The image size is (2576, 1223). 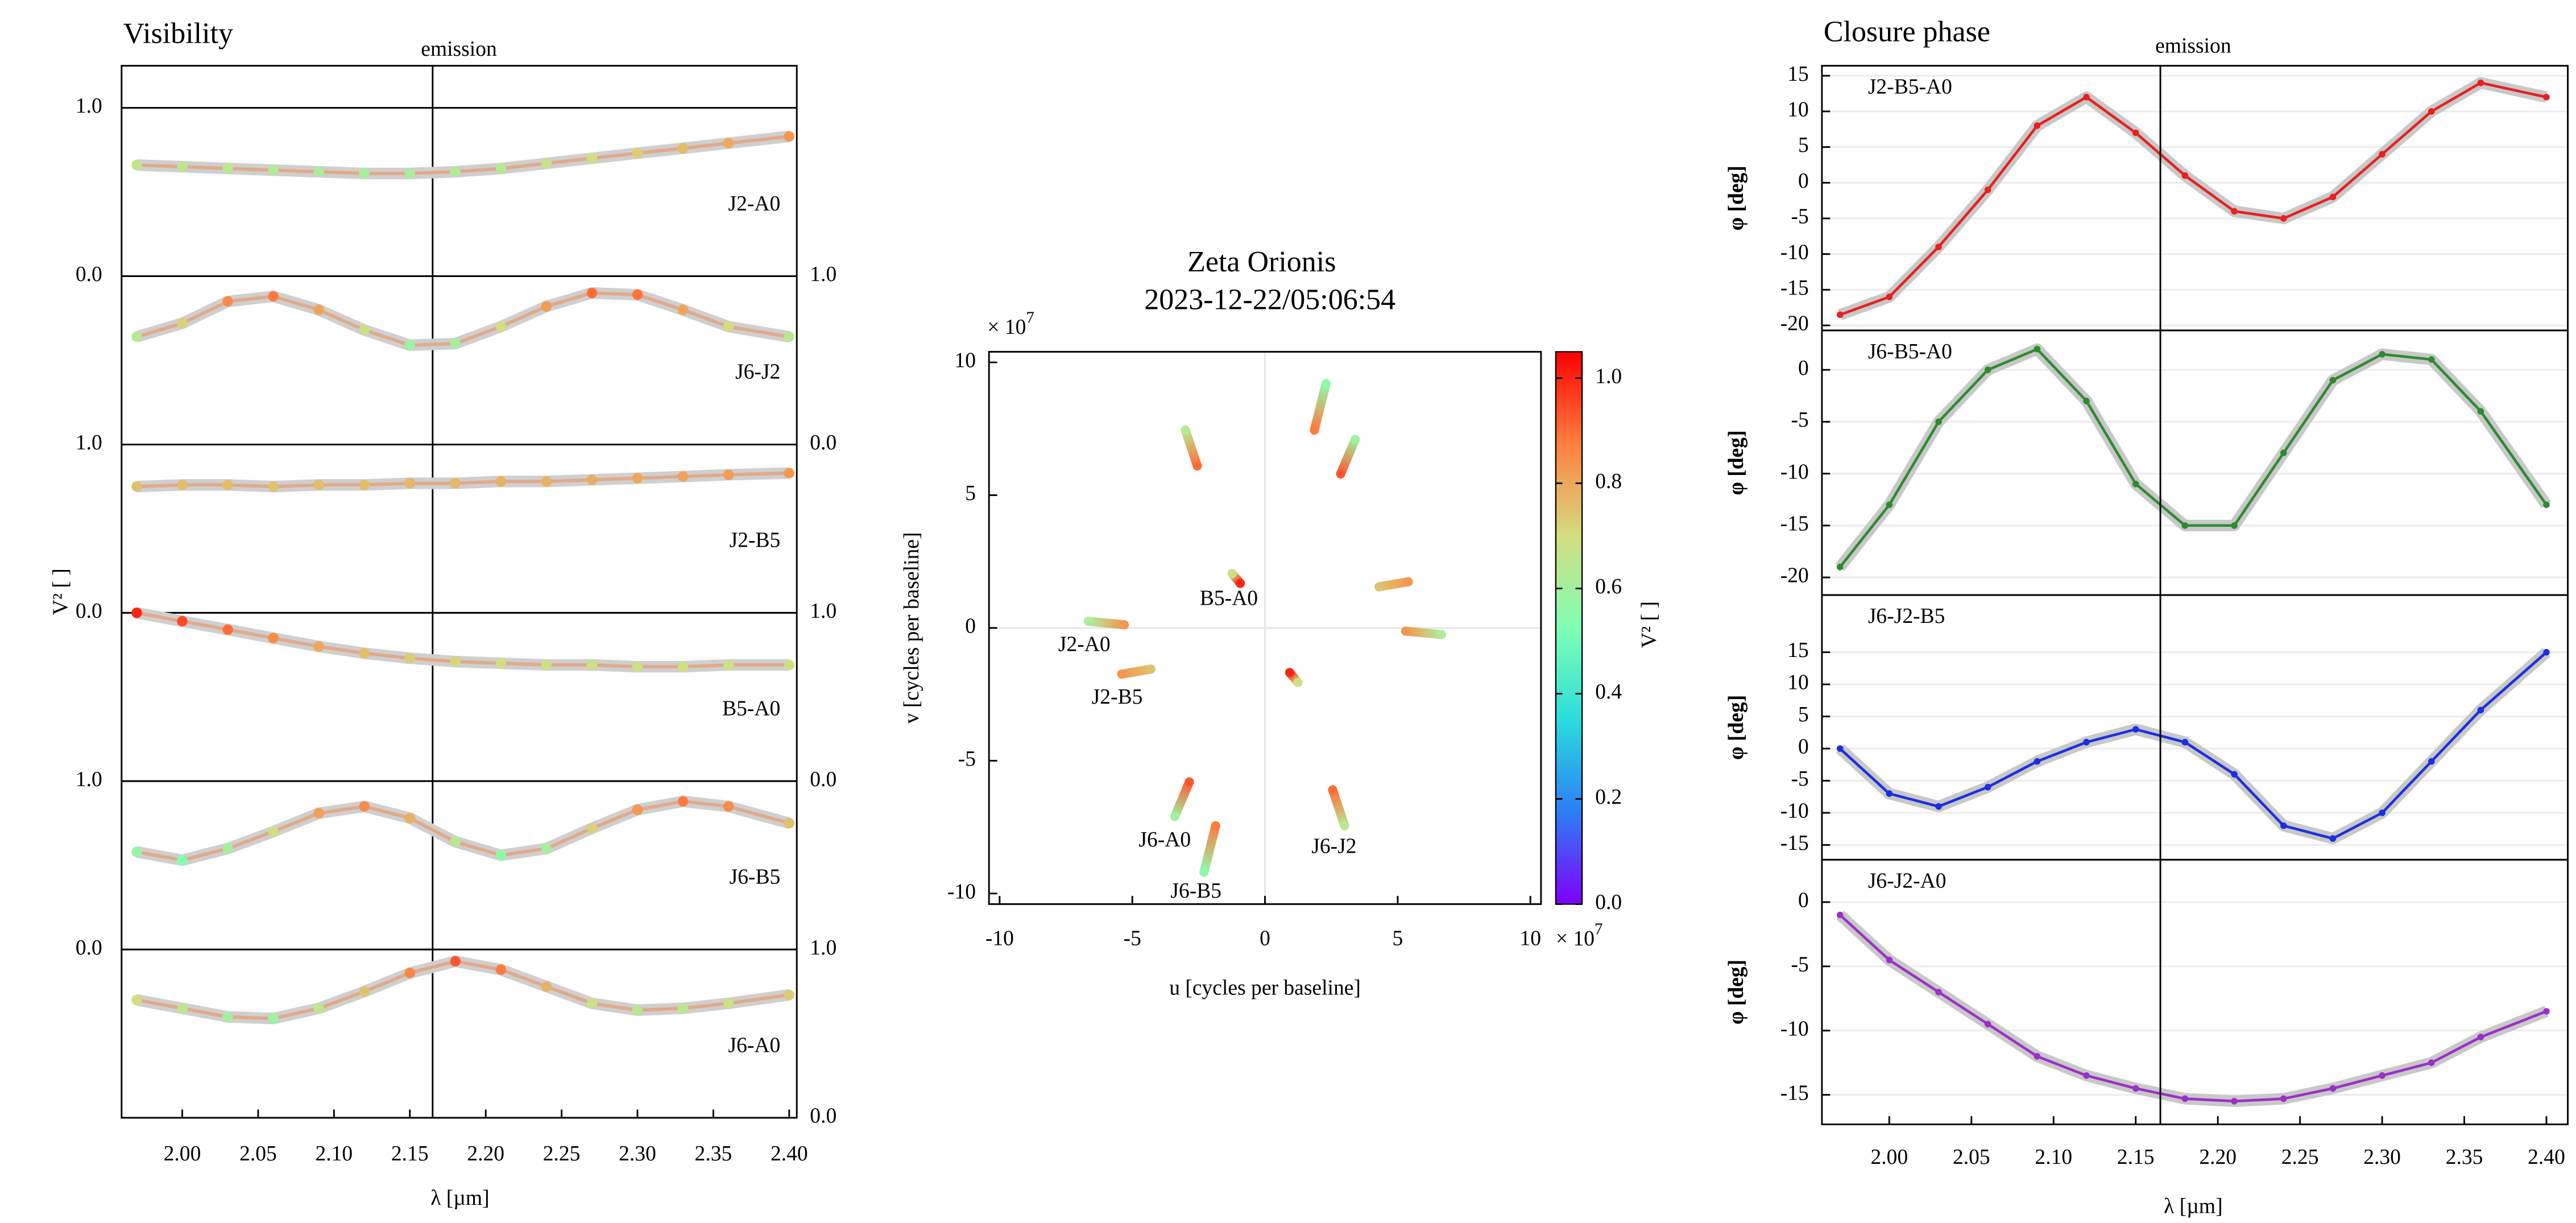 I want to click on x-tick-label: 2.20, so click(x=2218, y=1157).